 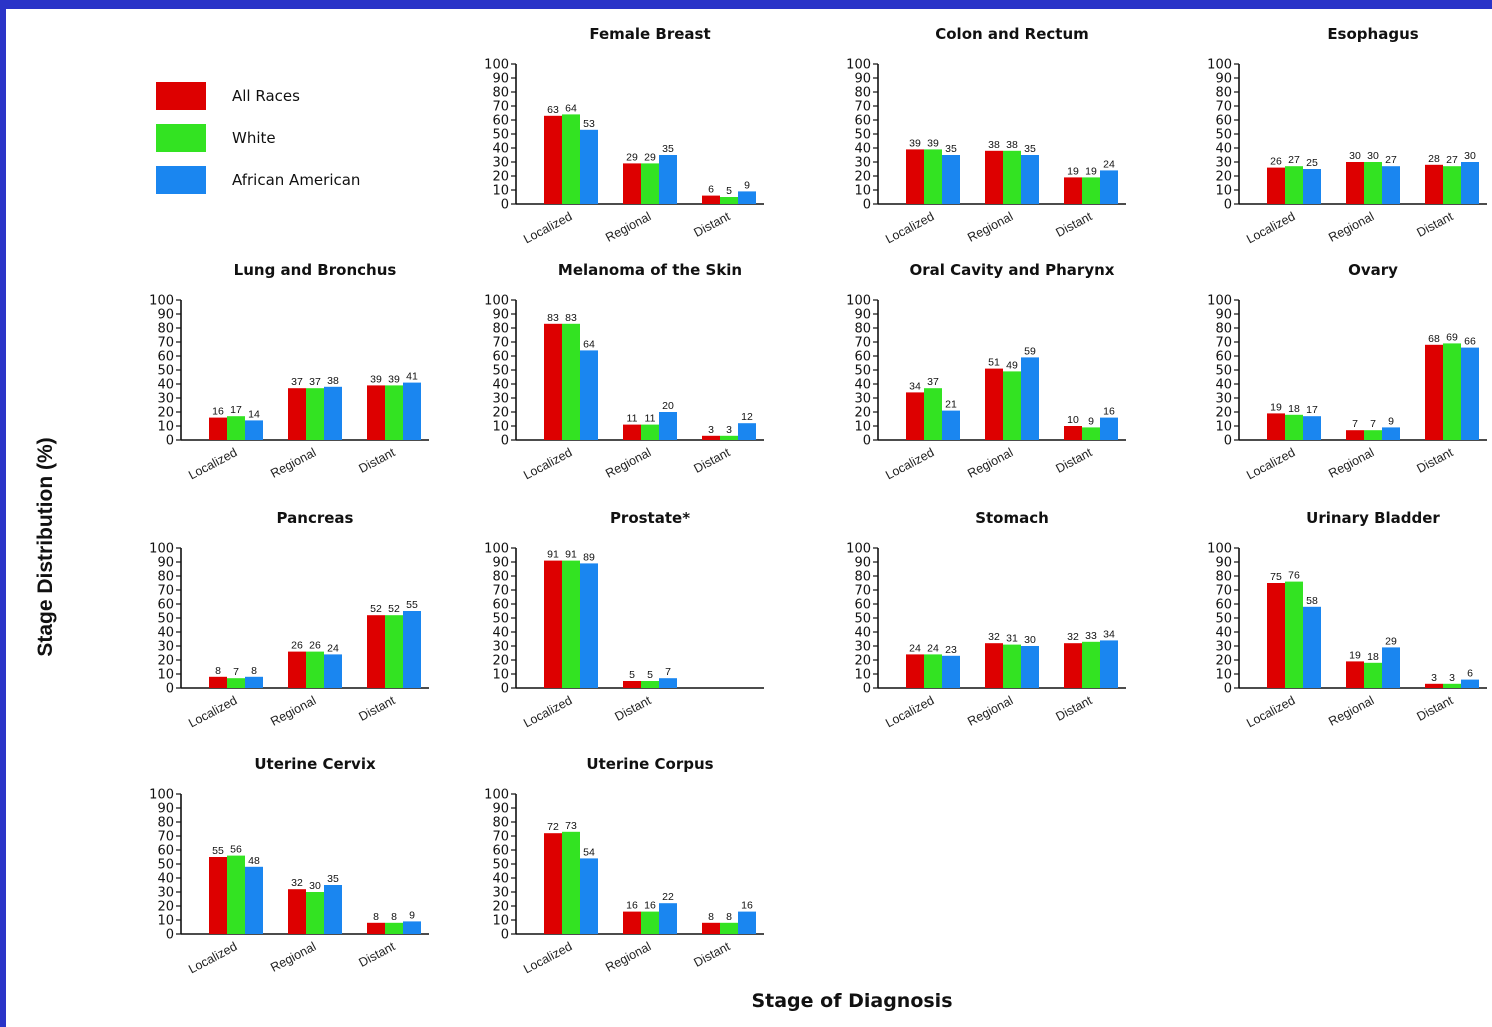 I want to click on bar-value-label: 63, so click(x=553, y=110).